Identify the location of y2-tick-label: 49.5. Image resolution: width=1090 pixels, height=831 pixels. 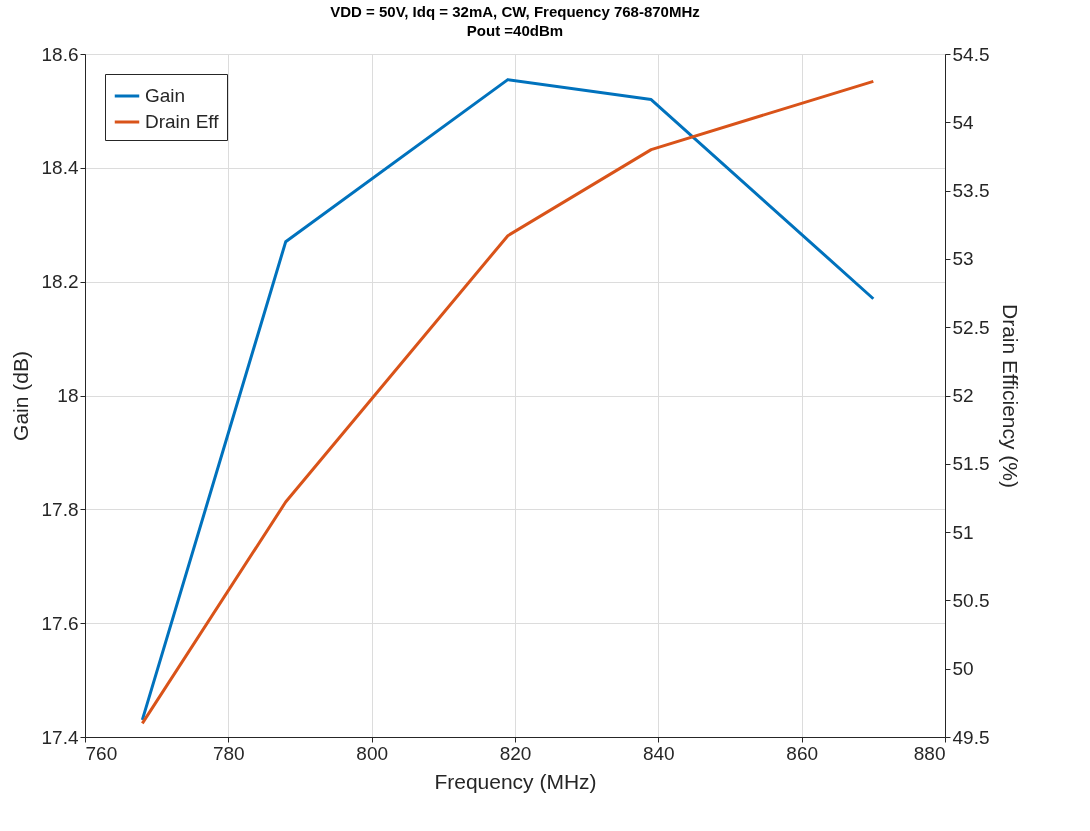
(971, 737).